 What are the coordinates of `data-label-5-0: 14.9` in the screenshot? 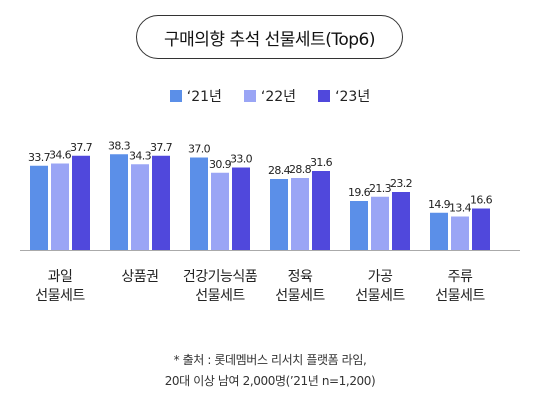 It's located at (439, 204).